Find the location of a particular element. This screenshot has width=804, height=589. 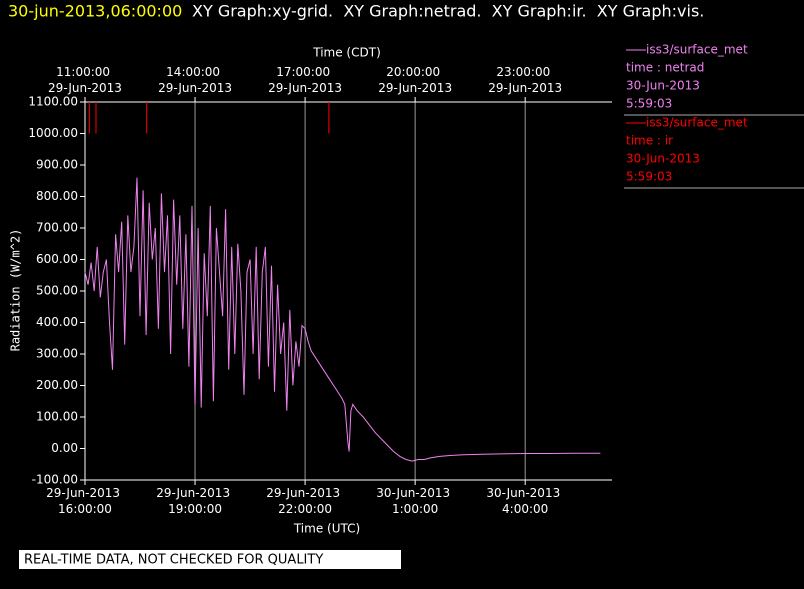

x2-tick-label: 23:00:00 29-Jun-2013 is located at coordinates (525, 80).